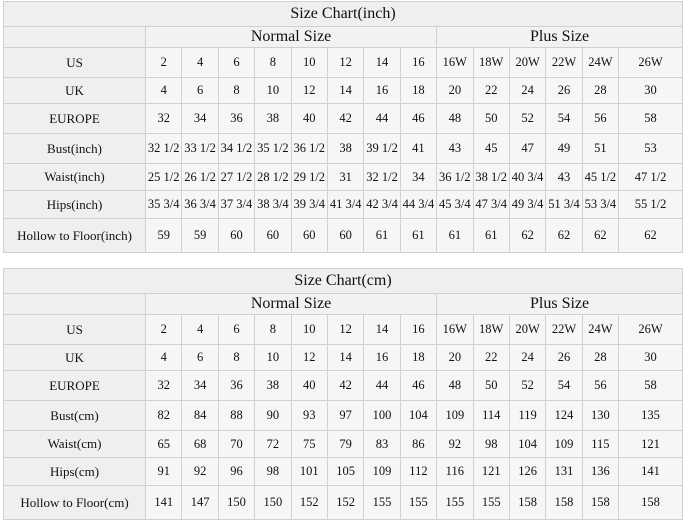  Describe the element at coordinates (455, 148) in the screenshot. I see `size-cell: 43` at that location.